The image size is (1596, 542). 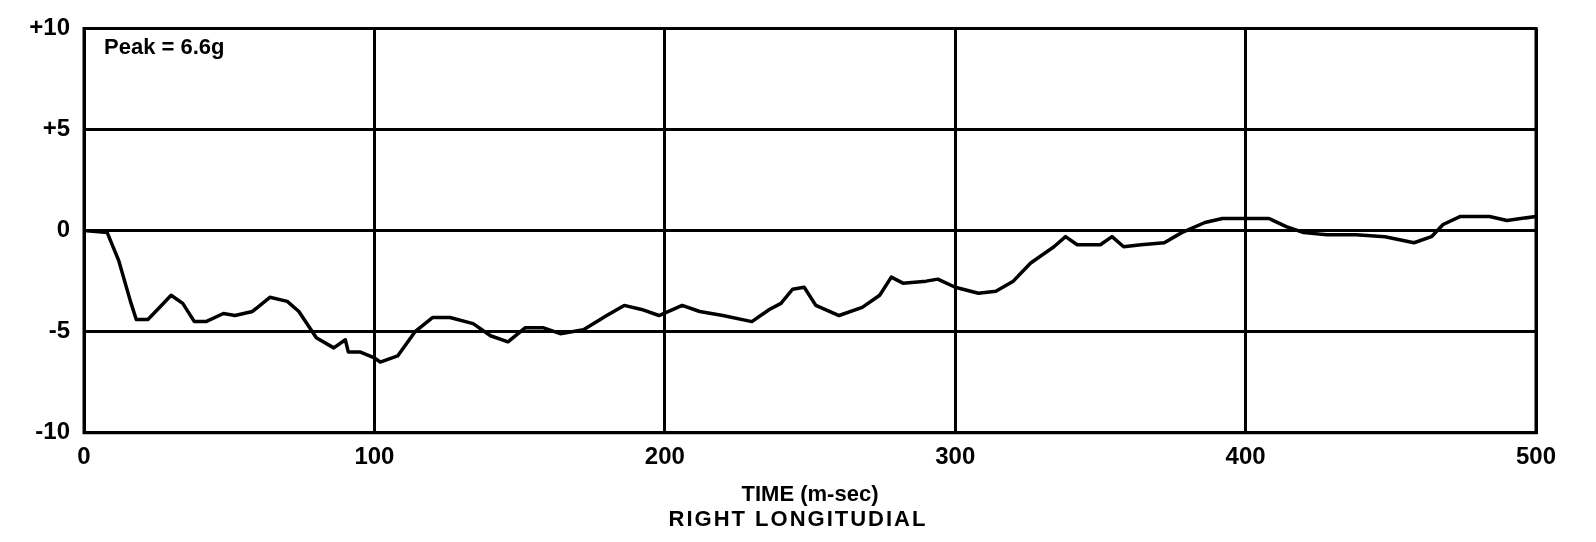 What do you see at coordinates (955, 455) in the screenshot?
I see `x-tick-label: 300` at bounding box center [955, 455].